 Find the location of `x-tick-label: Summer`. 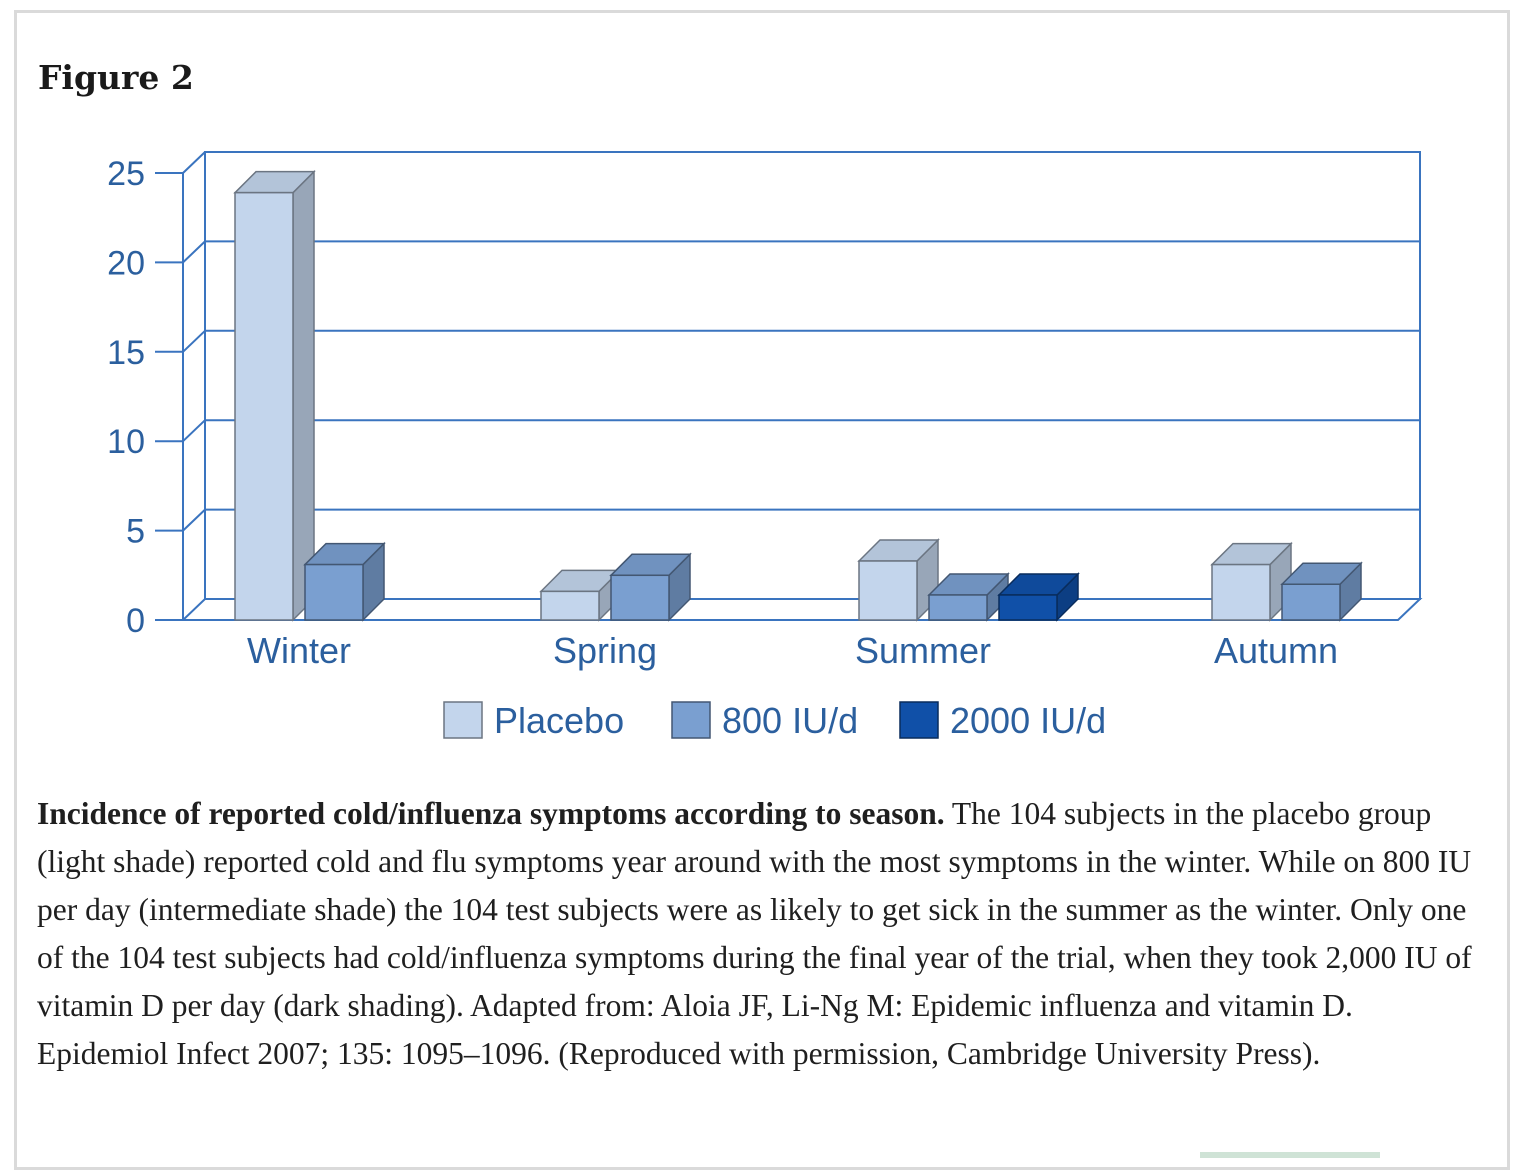

x-tick-label: Summer is located at coordinates (923, 650).